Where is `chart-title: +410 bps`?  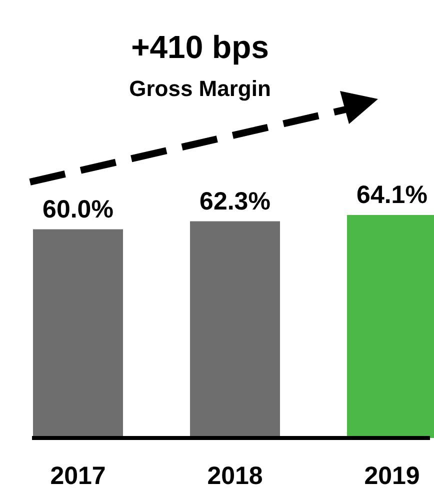 chart-title: +410 bps is located at coordinates (200, 47).